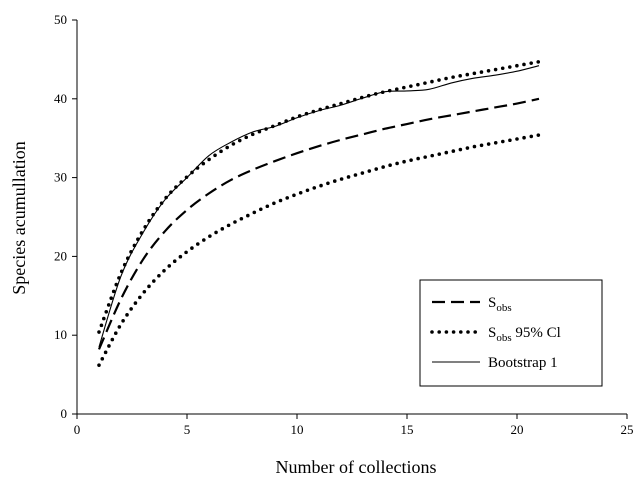 Image resolution: width=635 pixels, height=482 pixels. I want to click on legend-label-sobs-95-cl-lower: Sobs 95% Cl, so click(524, 334).